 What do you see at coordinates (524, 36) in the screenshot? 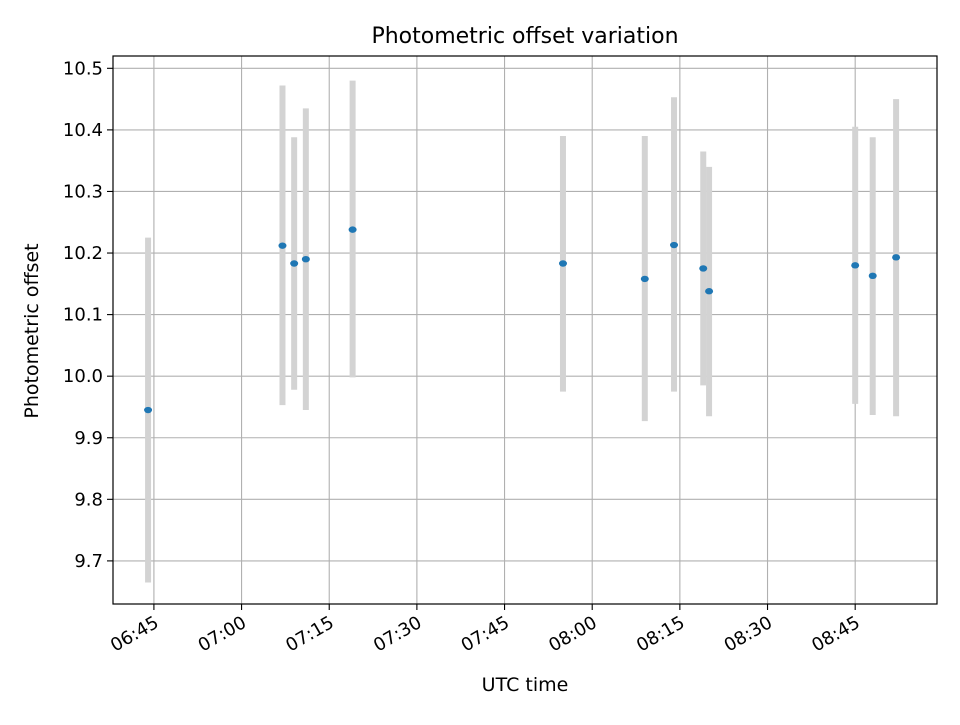
I see `chart-title: Photometric offset variation` at bounding box center [524, 36].